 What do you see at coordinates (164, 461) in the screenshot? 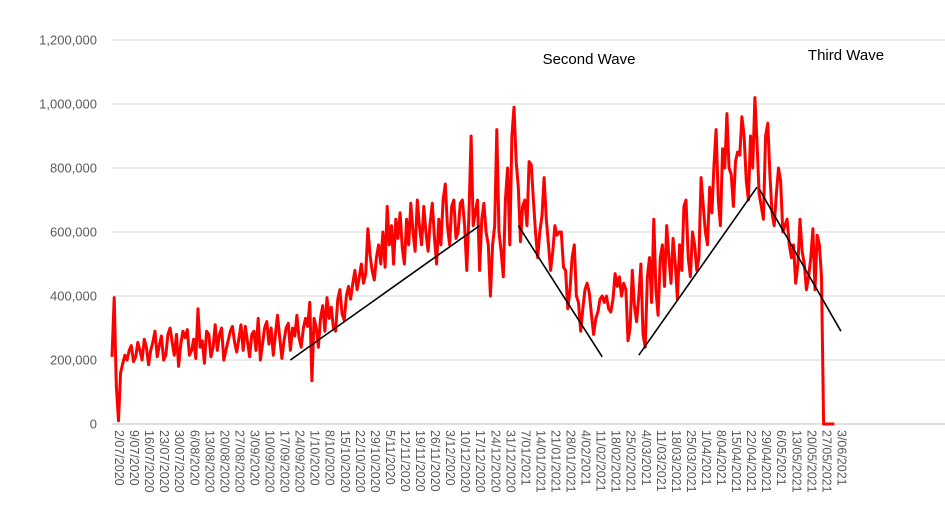
I see `x-tick-label: 23/07/2020` at bounding box center [164, 461].